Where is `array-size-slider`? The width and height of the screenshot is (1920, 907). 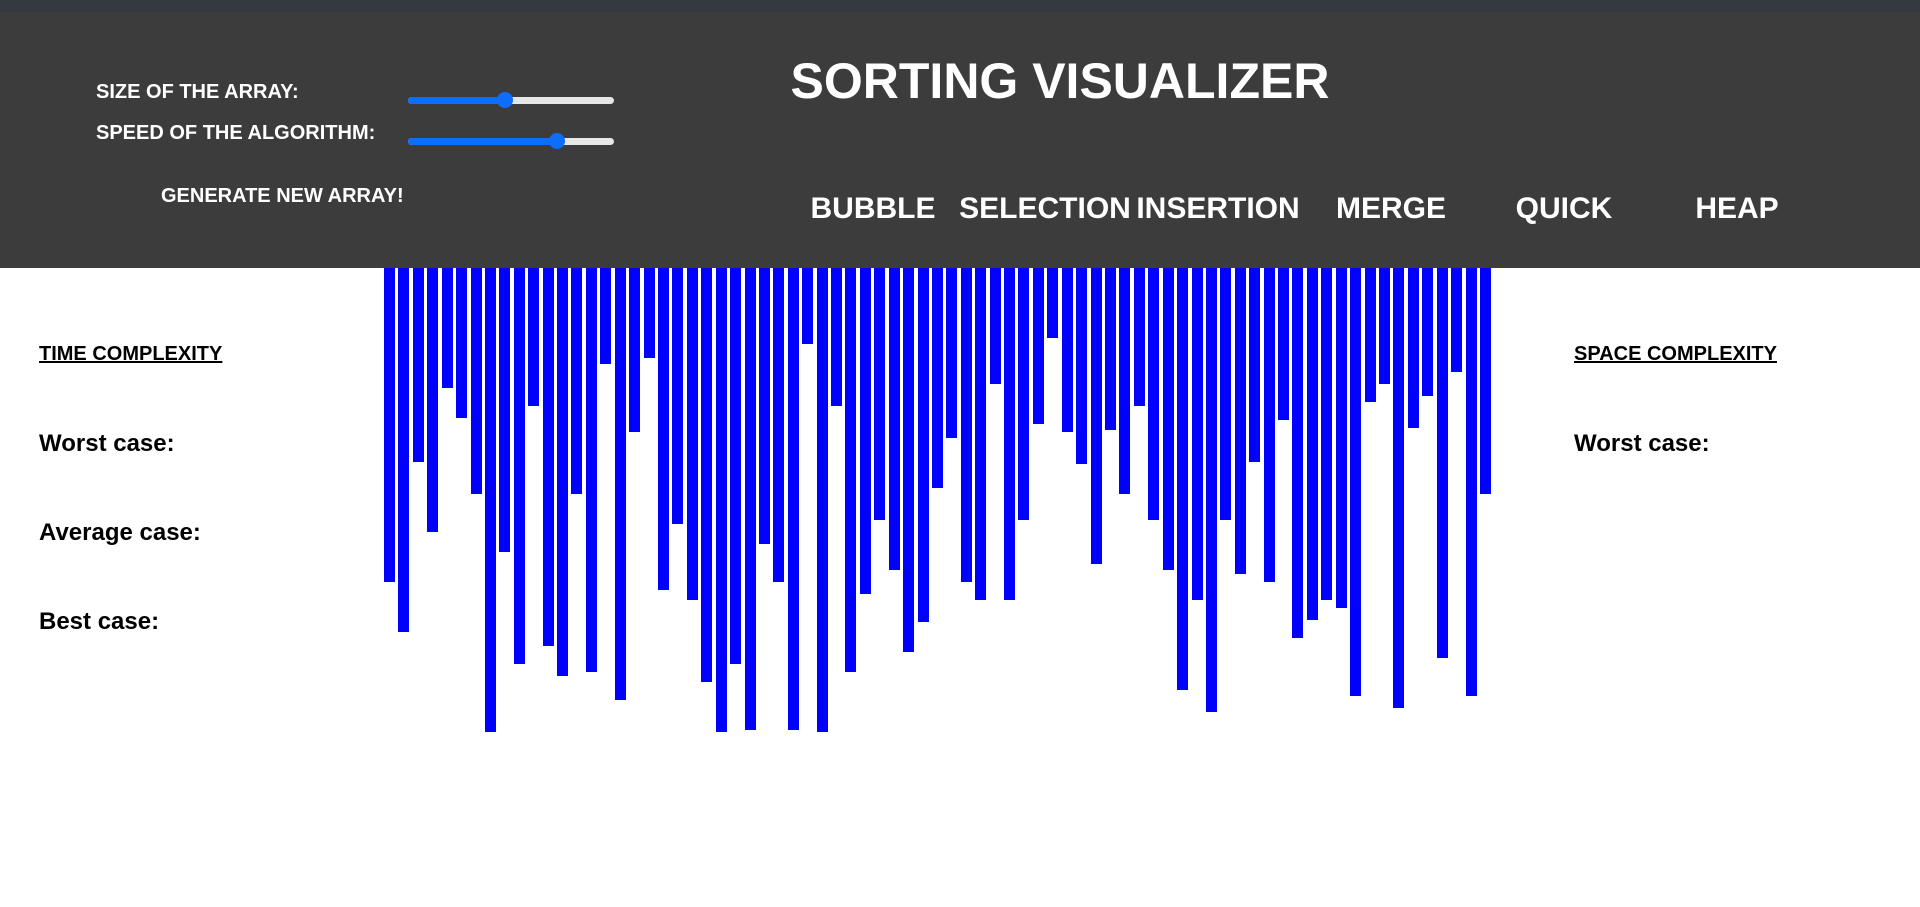
array-size-slider is located at coordinates (511, 100).